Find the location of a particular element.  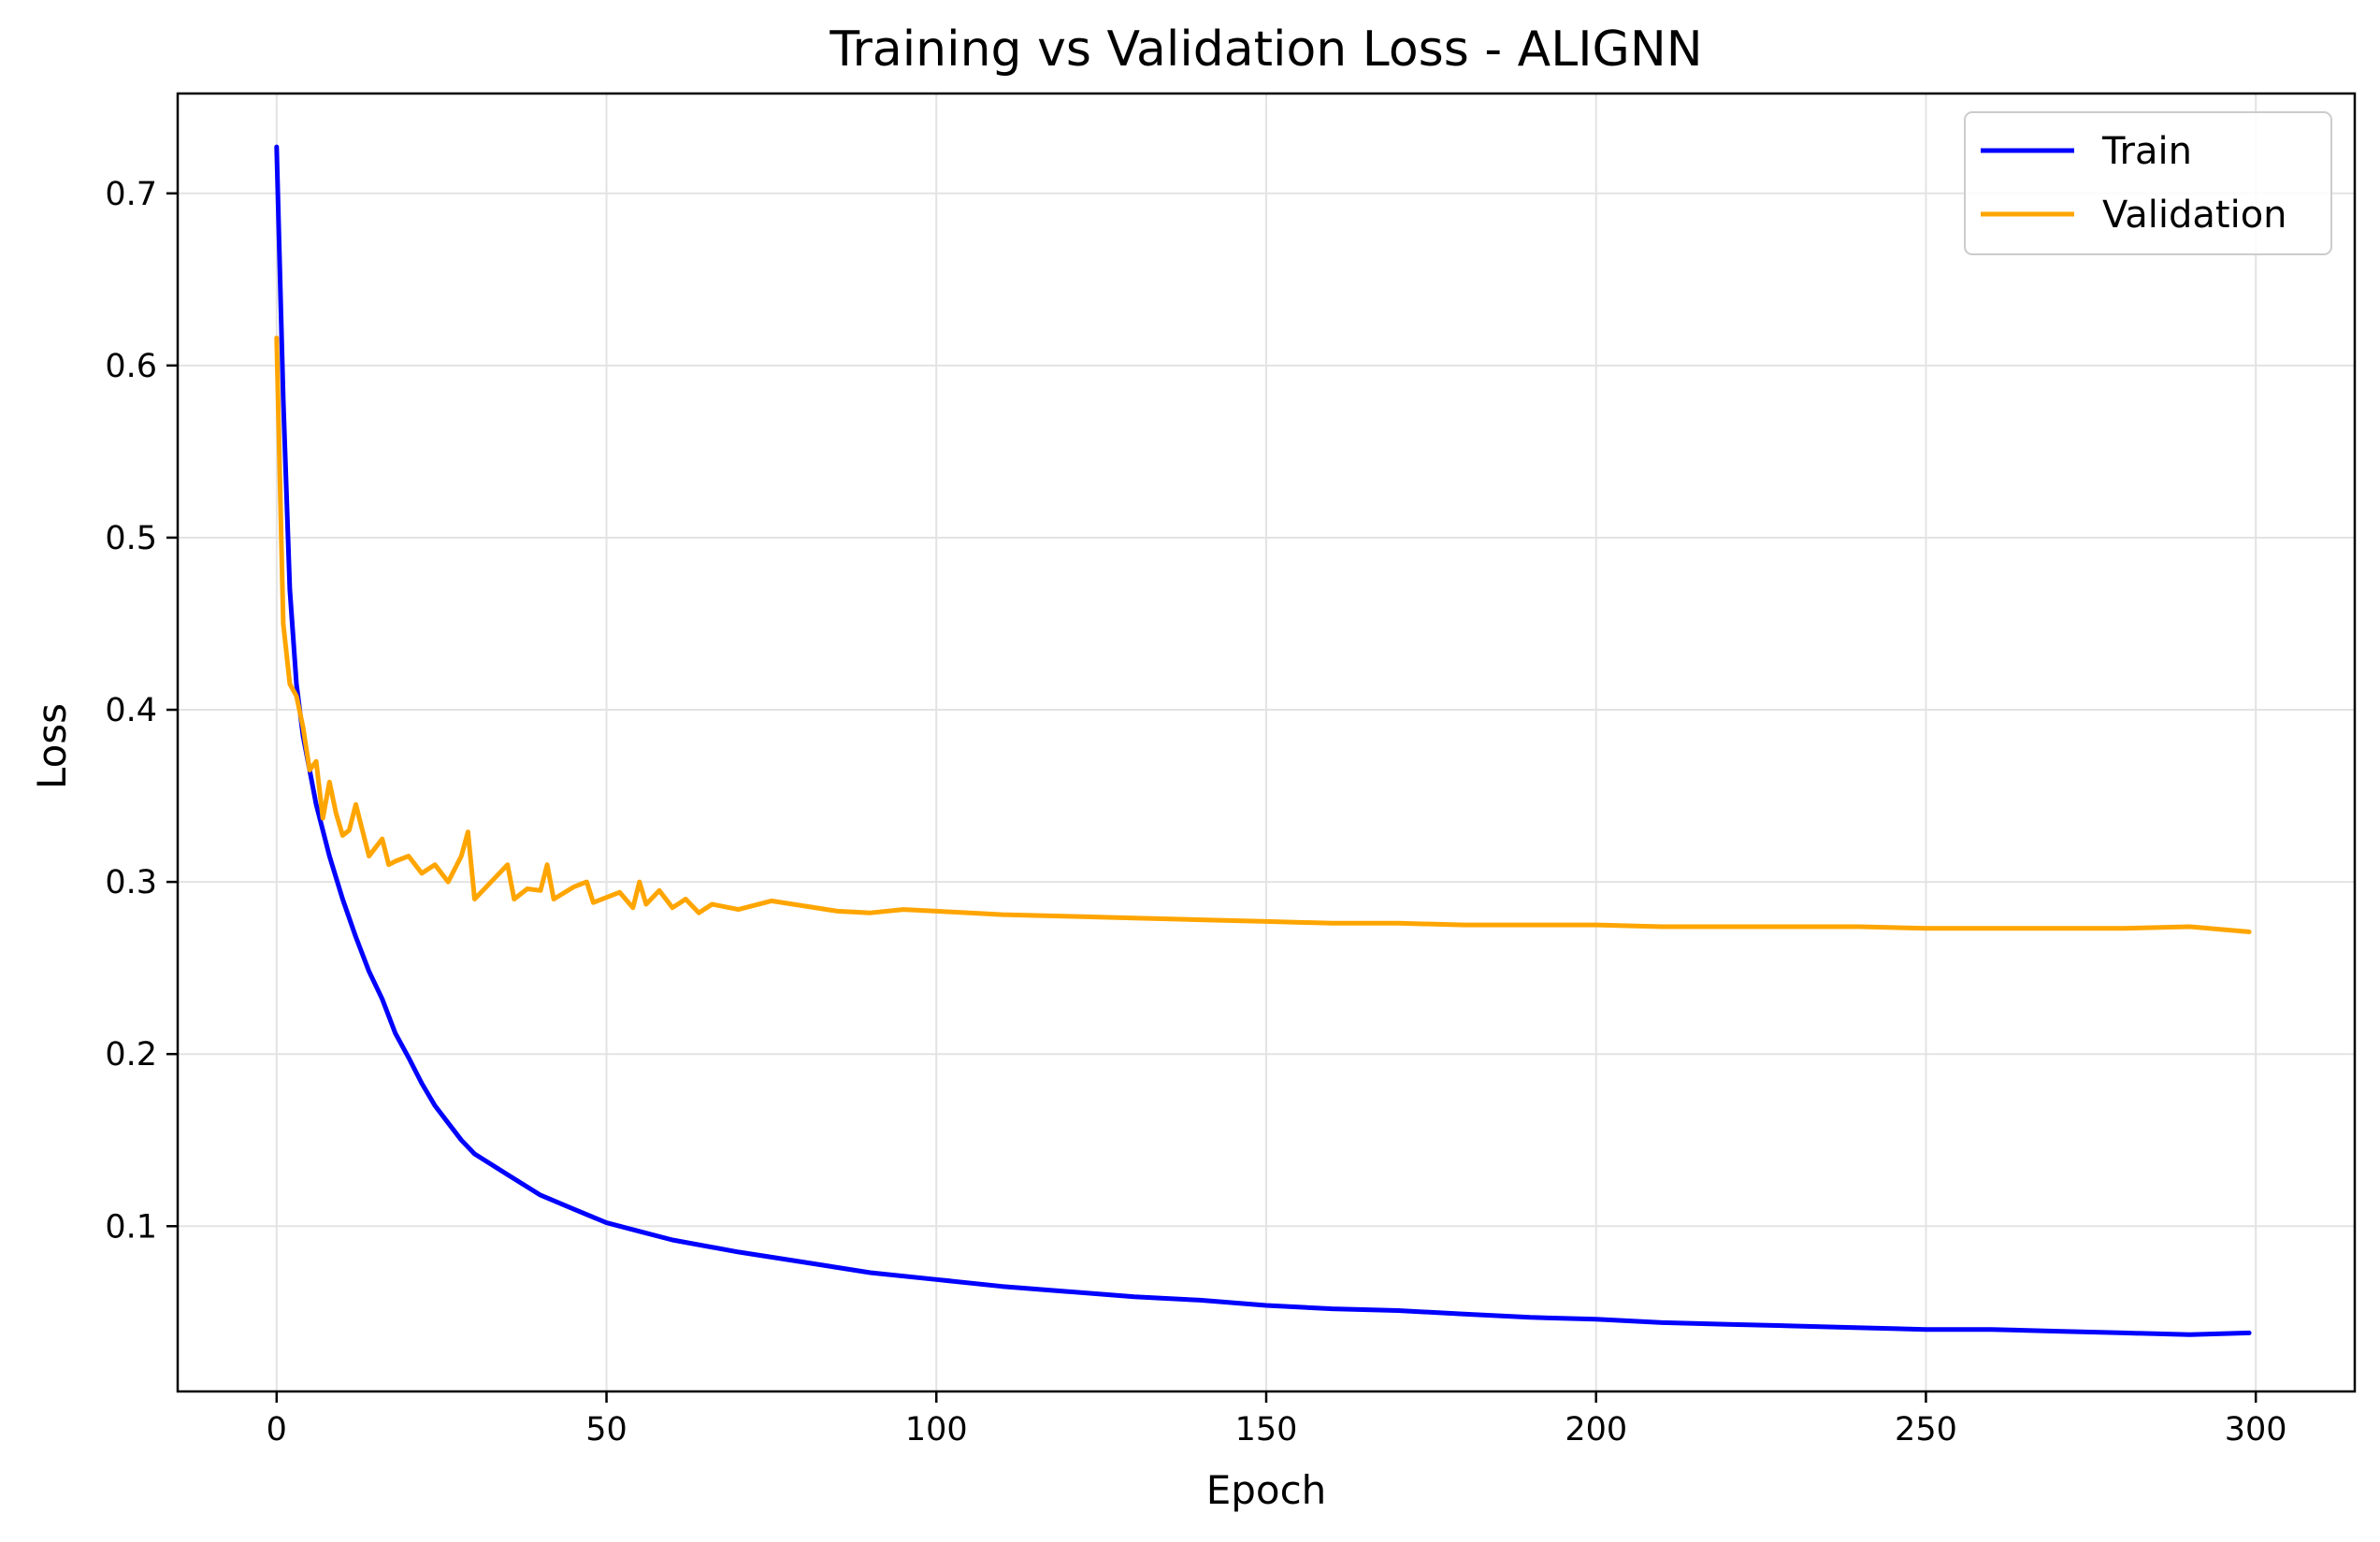

x-tick-label: 250 is located at coordinates (1926, 1429).